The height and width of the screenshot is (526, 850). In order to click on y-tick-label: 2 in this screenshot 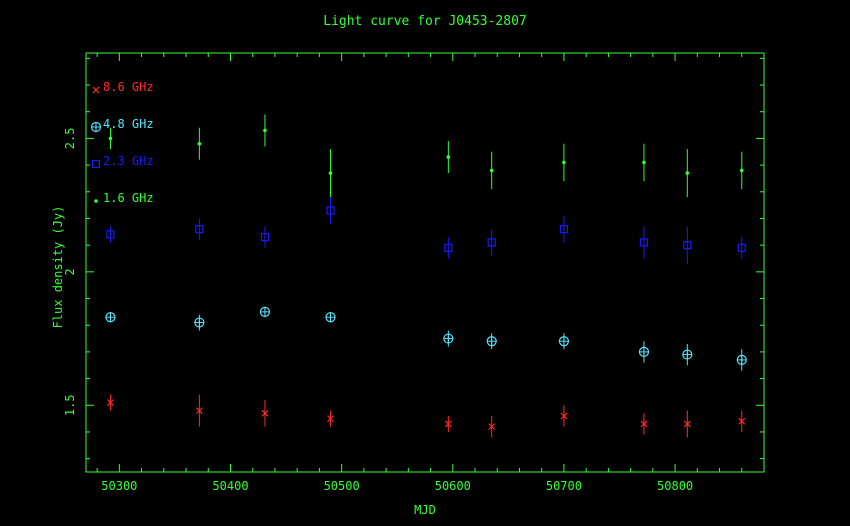, I will do `click(70, 271)`.